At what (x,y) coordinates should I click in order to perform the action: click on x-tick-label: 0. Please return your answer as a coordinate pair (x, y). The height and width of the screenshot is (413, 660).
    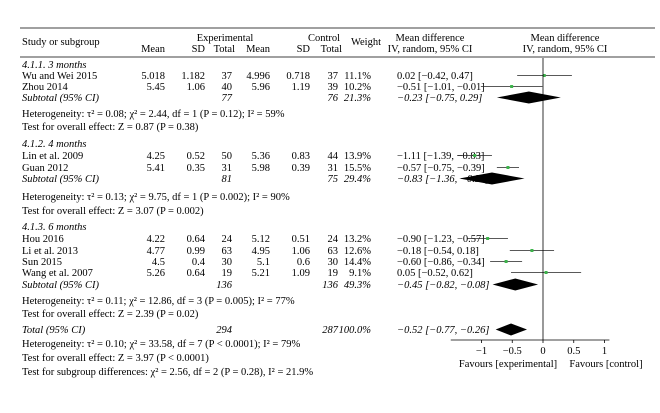
    Looking at the image, I should click on (542, 351).